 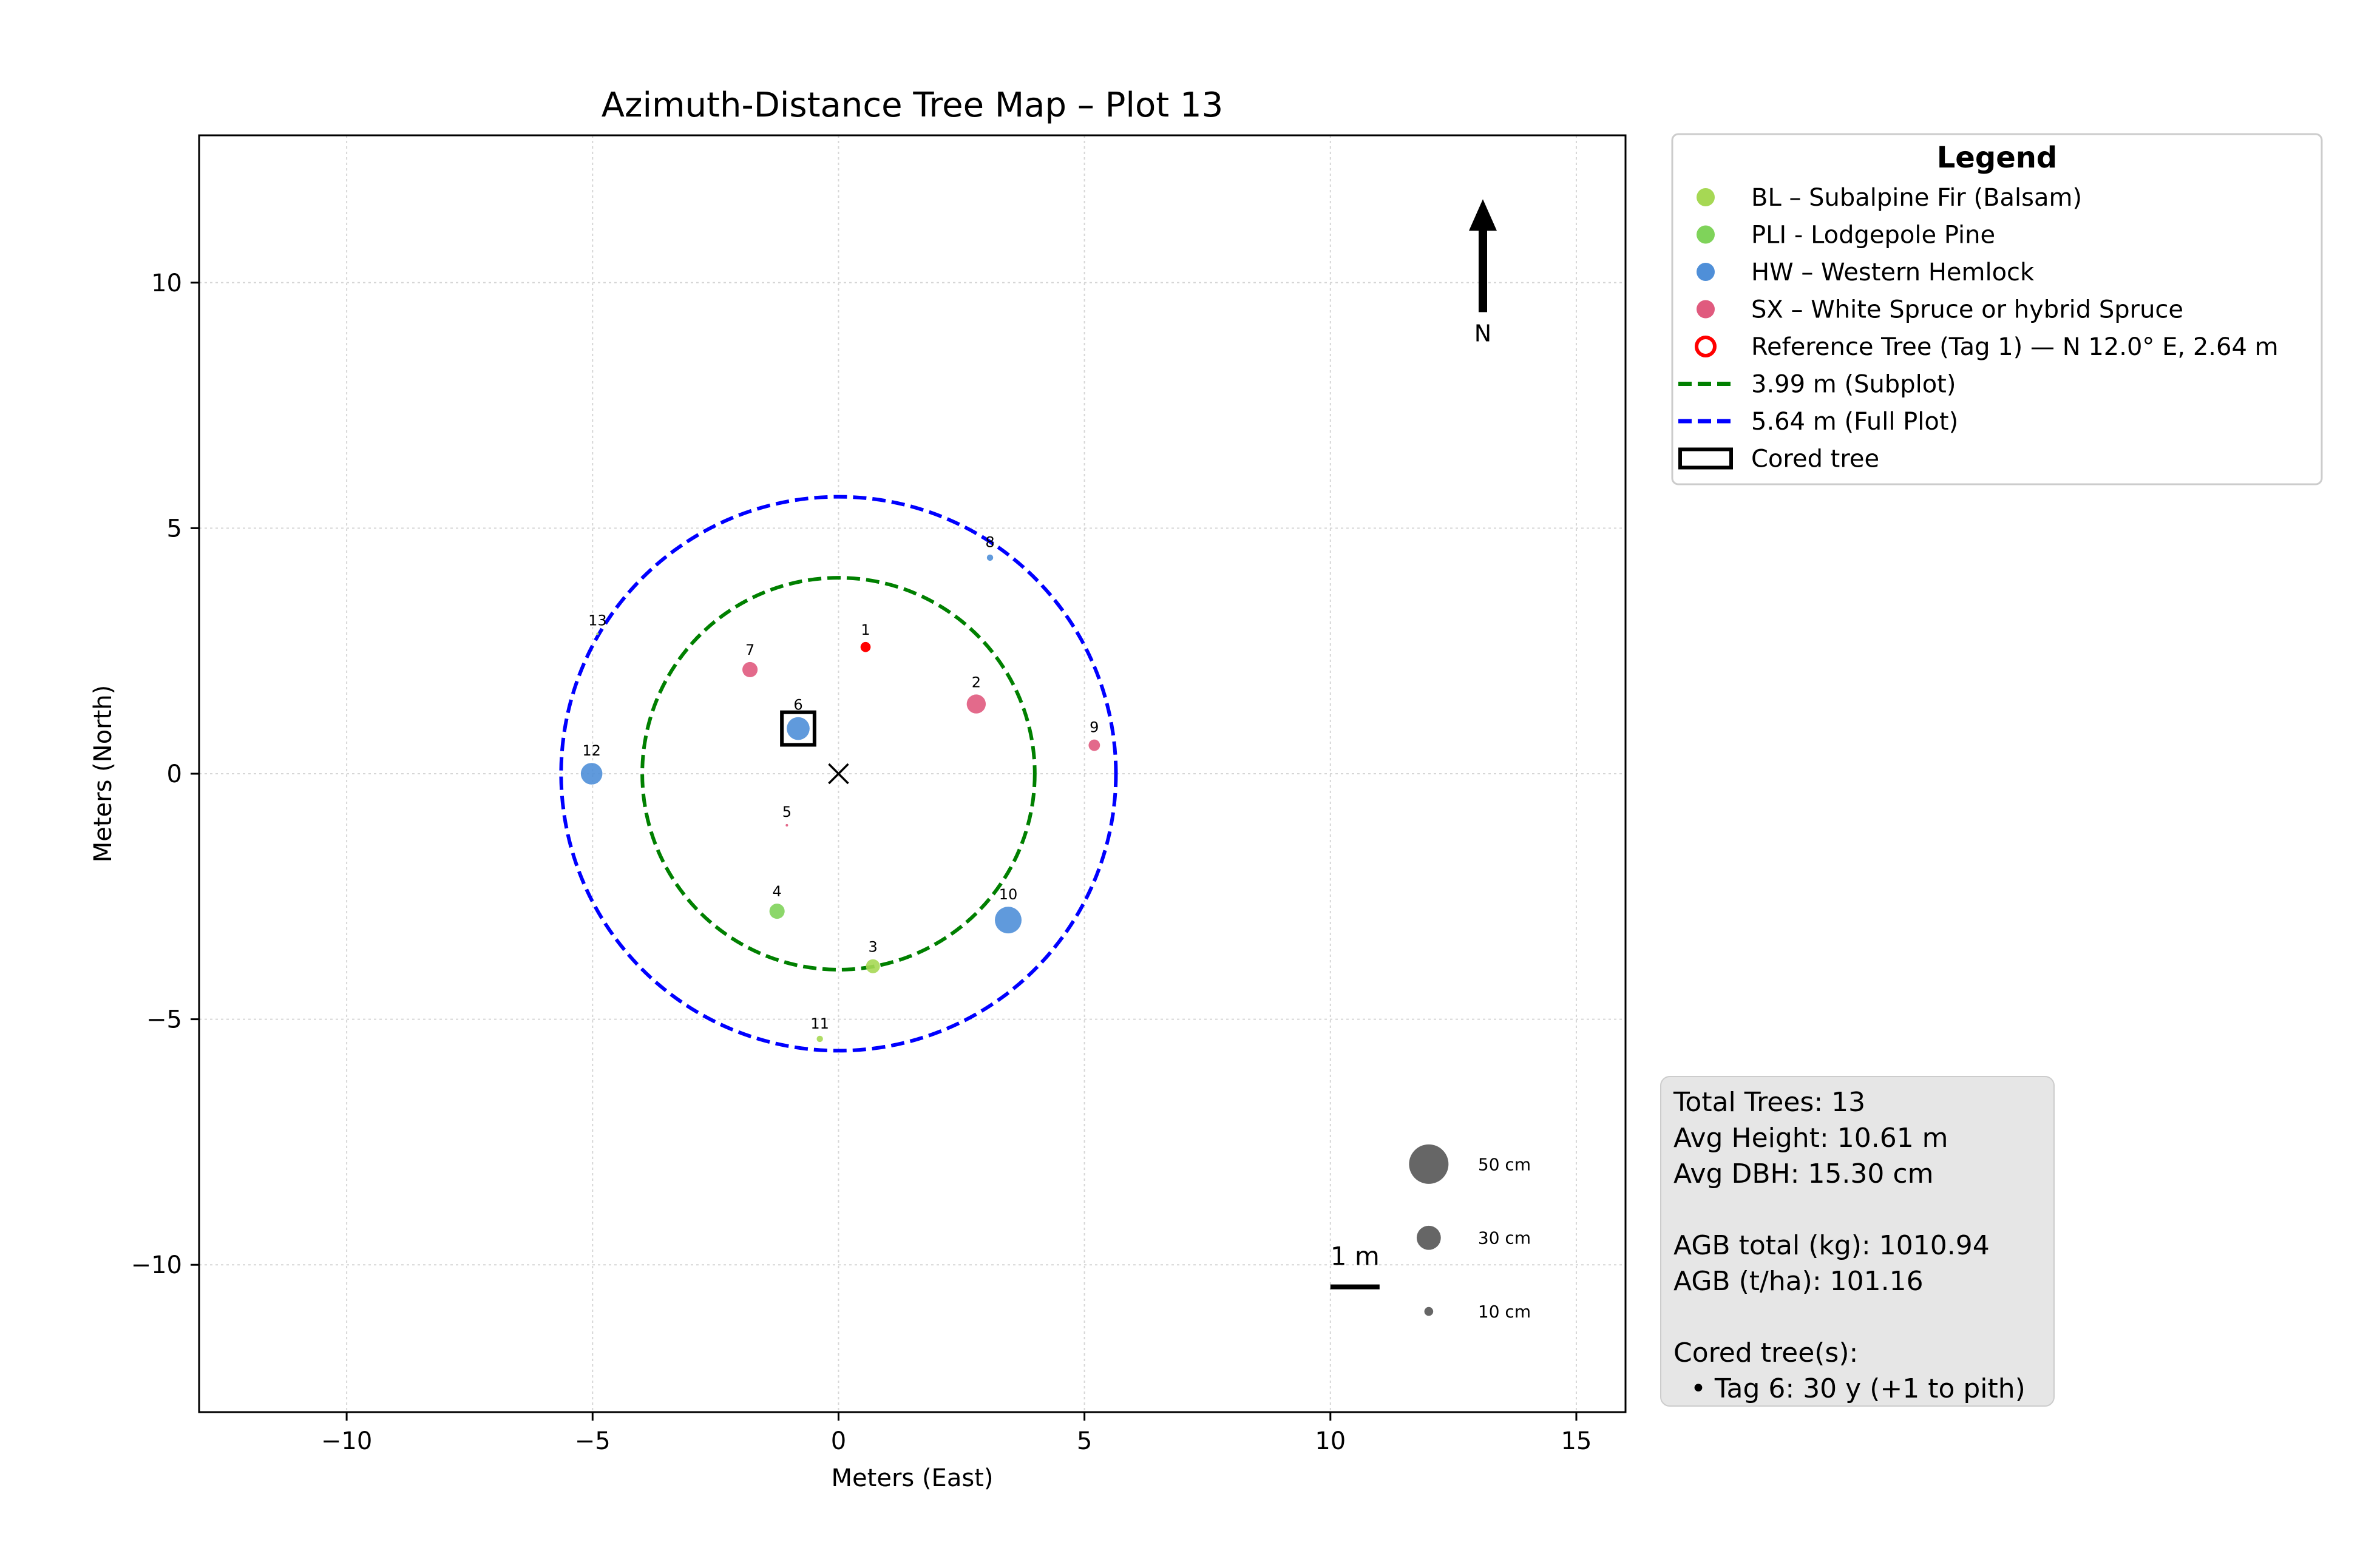 I want to click on legend-entry-label: HW – Western Hemlock, so click(x=1893, y=272).